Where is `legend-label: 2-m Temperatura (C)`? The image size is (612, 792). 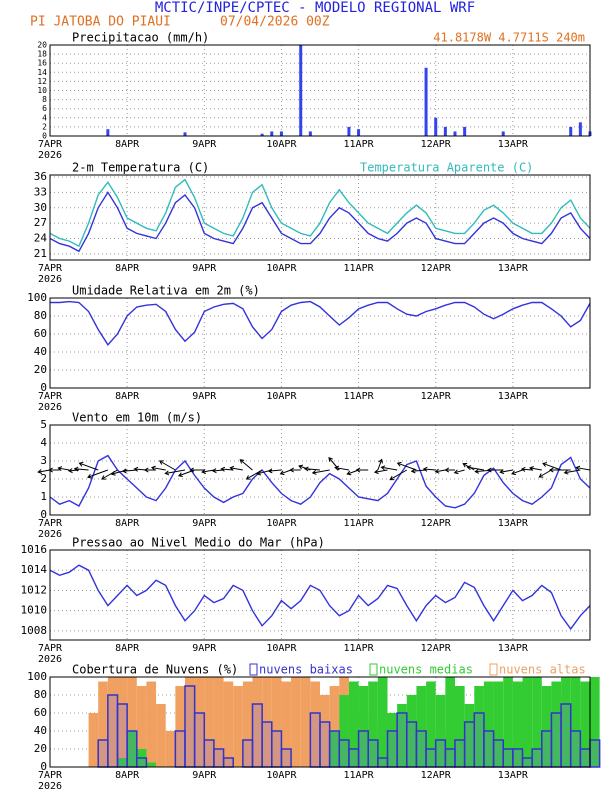
legend-label: 2-m Temperatura (C) is located at coordinates (140, 168).